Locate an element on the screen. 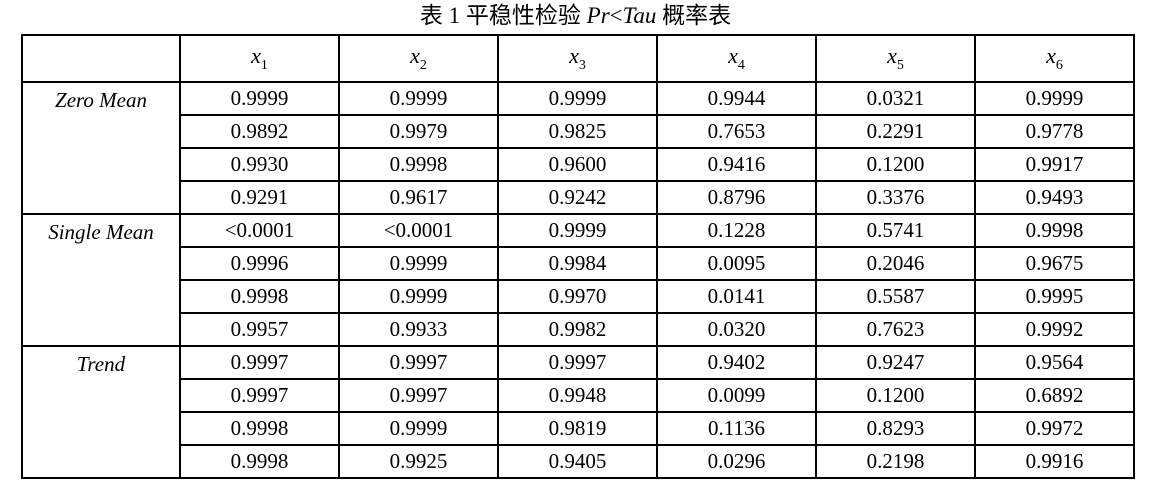  table-cell: 0.9992 is located at coordinates (1054, 329).